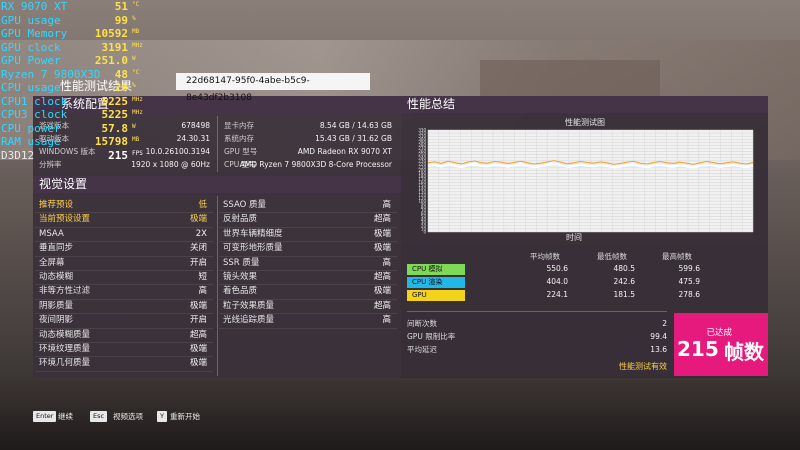 The width and height of the screenshot is (800, 450). Describe the element at coordinates (422, 194) in the screenshot. I see `chart-y-tick: 120` at that location.